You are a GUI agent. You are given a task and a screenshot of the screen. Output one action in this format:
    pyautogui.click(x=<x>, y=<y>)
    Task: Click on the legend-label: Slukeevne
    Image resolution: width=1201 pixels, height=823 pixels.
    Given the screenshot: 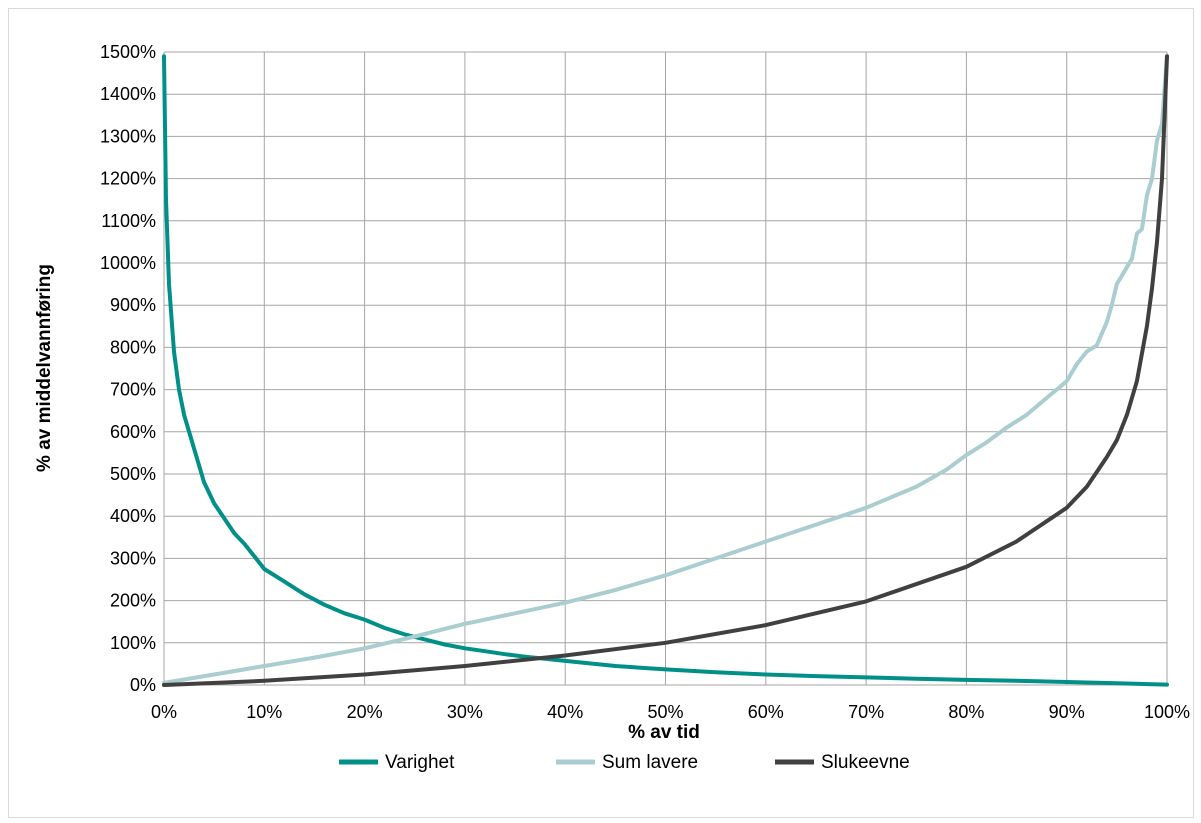 What is the action you would take?
    pyautogui.click(x=865, y=762)
    